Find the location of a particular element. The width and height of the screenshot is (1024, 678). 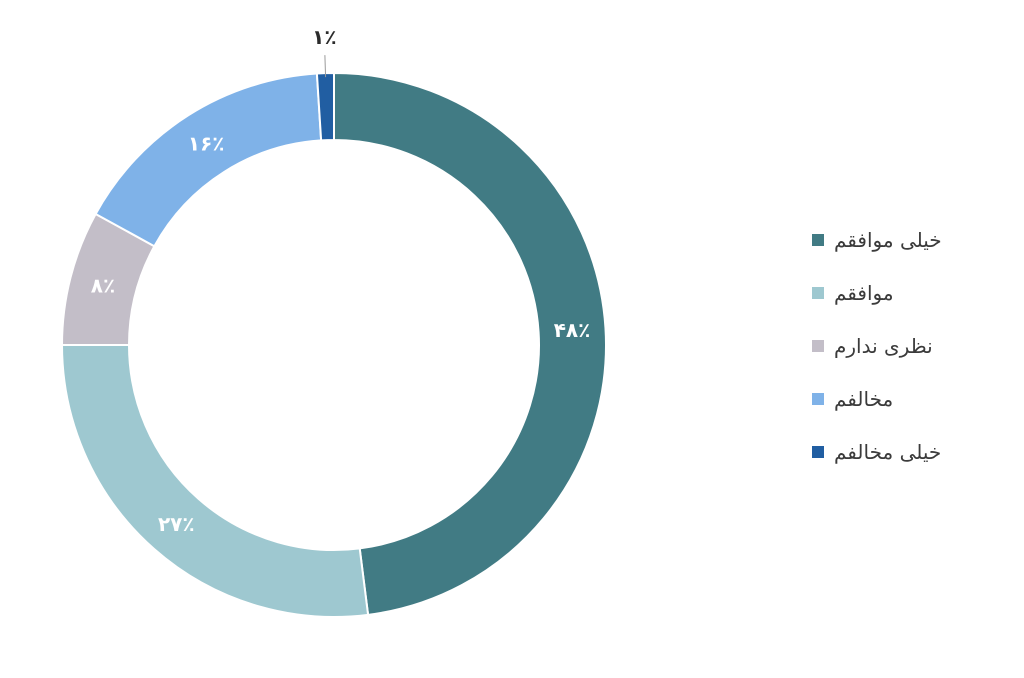

legend-item-disagree: مخالفم is located at coordinates (902, 399).